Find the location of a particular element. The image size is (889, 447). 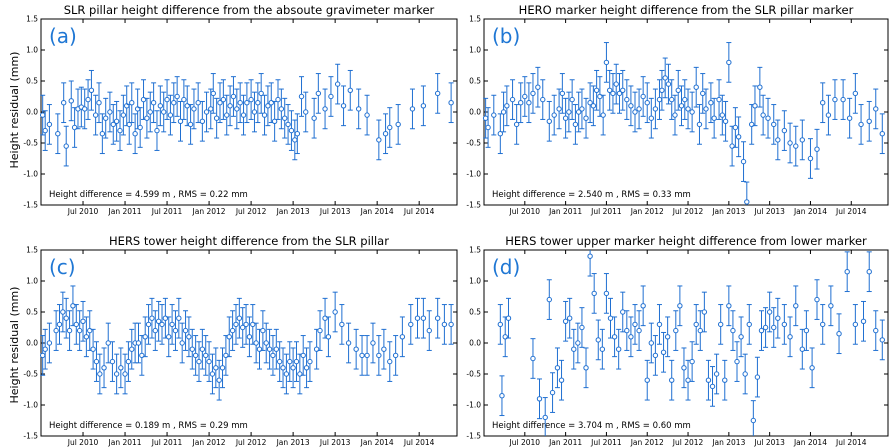

x-tick-label: Jul 2010 is located at coordinates (525, 442).